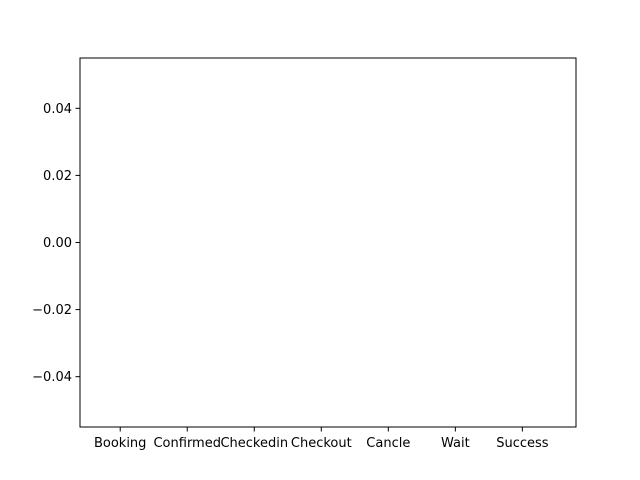 This screenshot has height=480, width=640. Describe the element at coordinates (52, 377) in the screenshot. I see `y-tick-label-0: −0.04` at that location.